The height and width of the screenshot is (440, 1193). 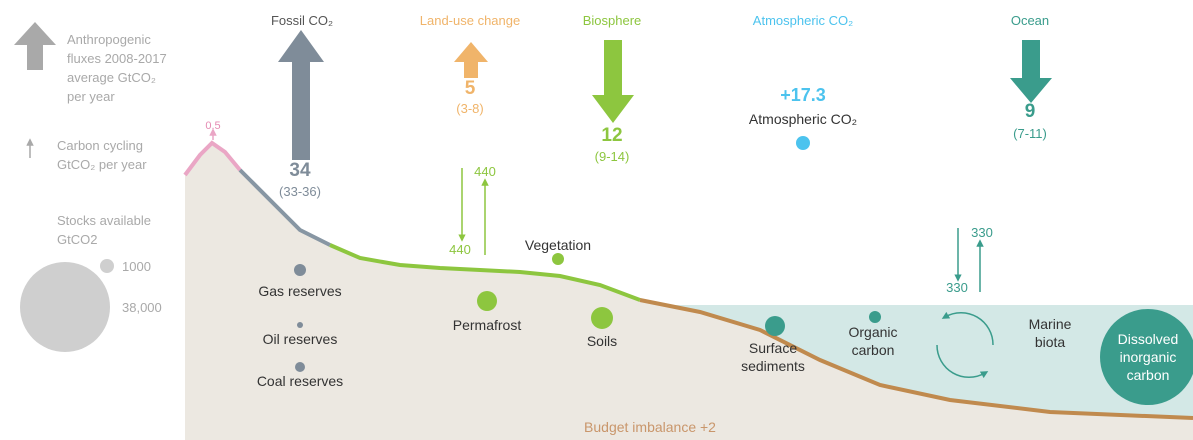 What do you see at coordinates (558, 245) in the screenshot?
I see `stock-label: Vegetation` at bounding box center [558, 245].